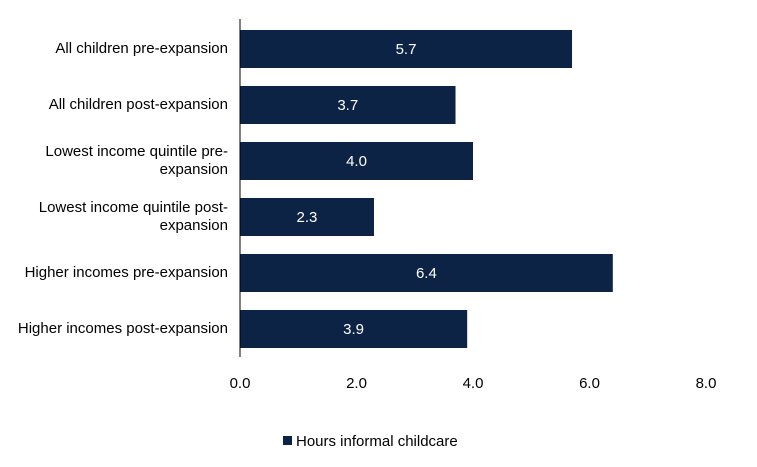  What do you see at coordinates (356, 383) in the screenshot?
I see `x-tick-label: 2.0` at bounding box center [356, 383].